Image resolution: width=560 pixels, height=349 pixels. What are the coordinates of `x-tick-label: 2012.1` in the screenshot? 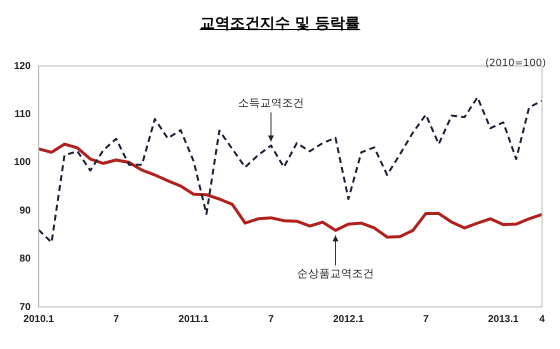 It's located at (348, 319).